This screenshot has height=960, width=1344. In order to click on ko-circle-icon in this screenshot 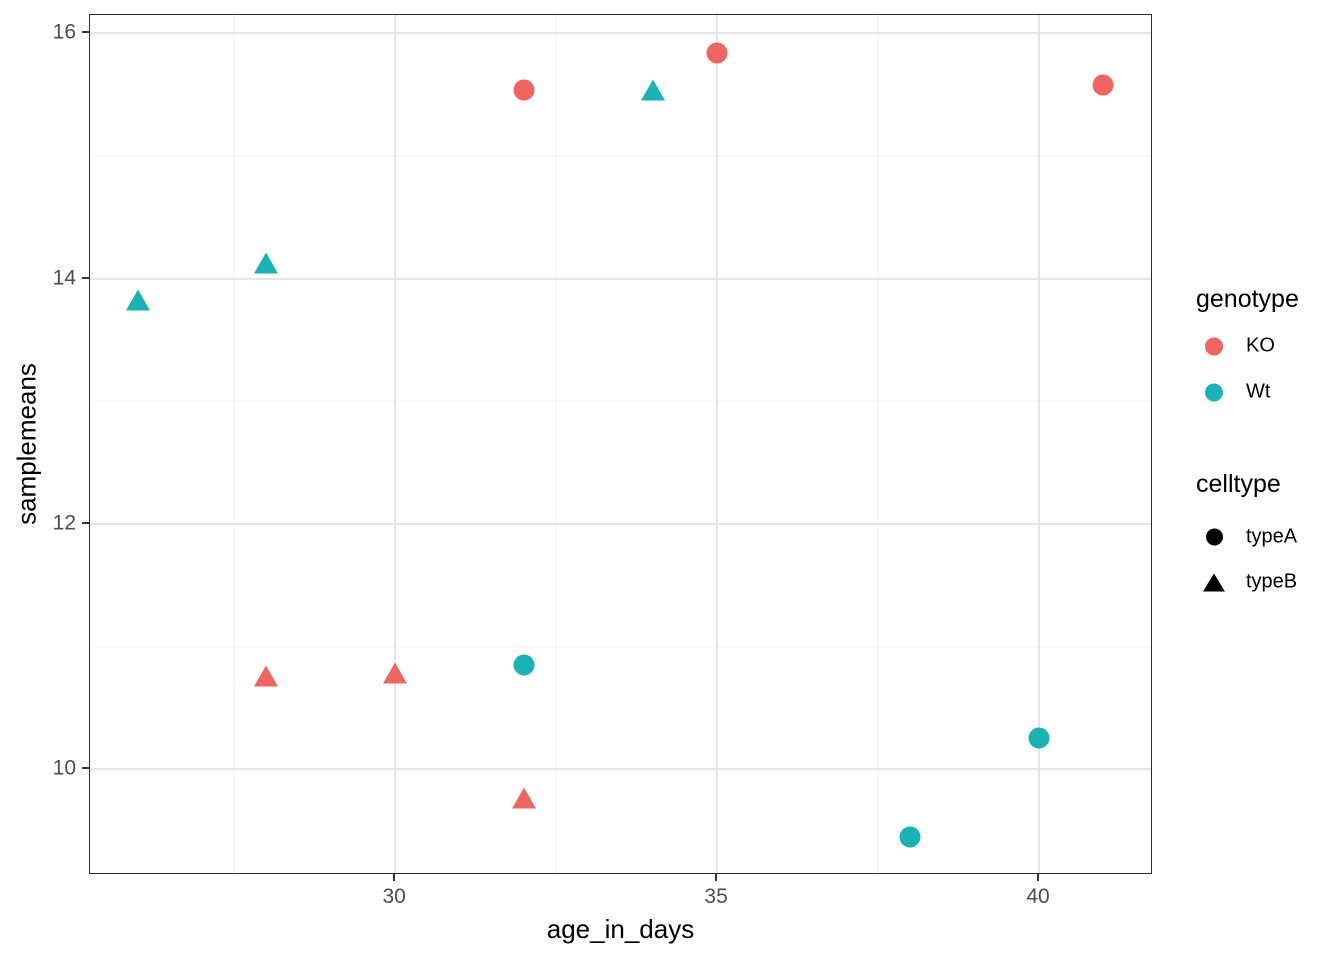, I will do `click(1214, 346)`.